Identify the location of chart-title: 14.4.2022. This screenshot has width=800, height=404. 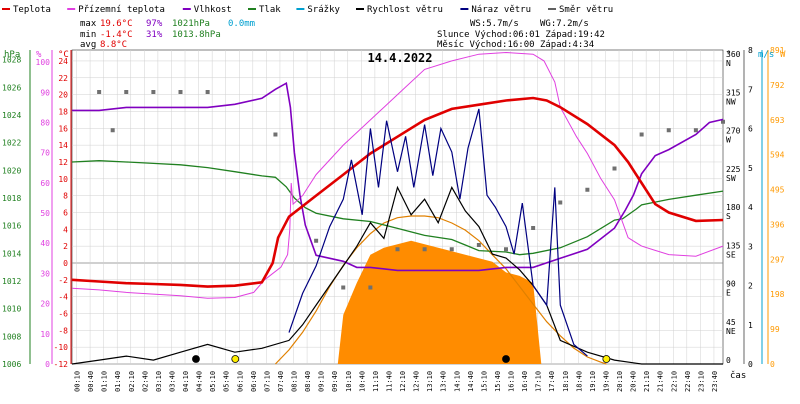
(399, 58).